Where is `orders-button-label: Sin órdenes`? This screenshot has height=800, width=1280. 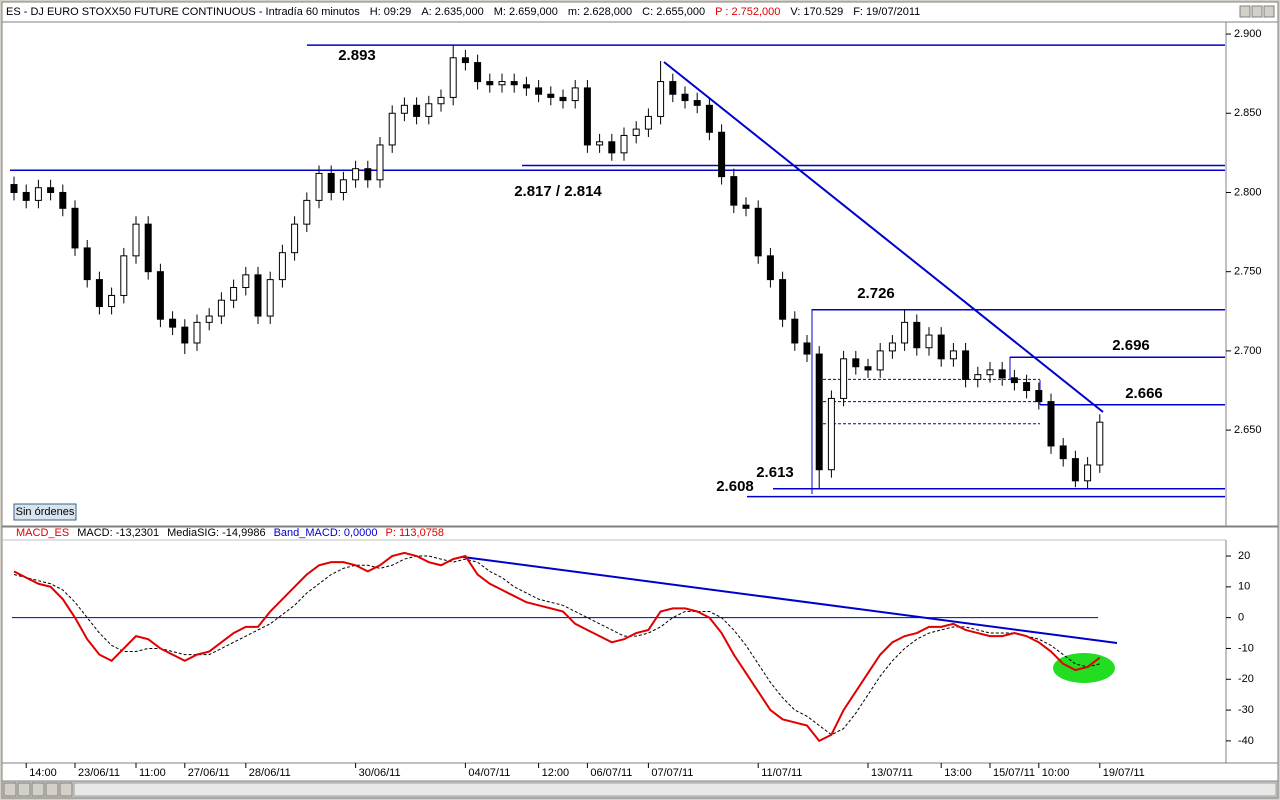
orders-button-label: Sin órdenes is located at coordinates (45, 512).